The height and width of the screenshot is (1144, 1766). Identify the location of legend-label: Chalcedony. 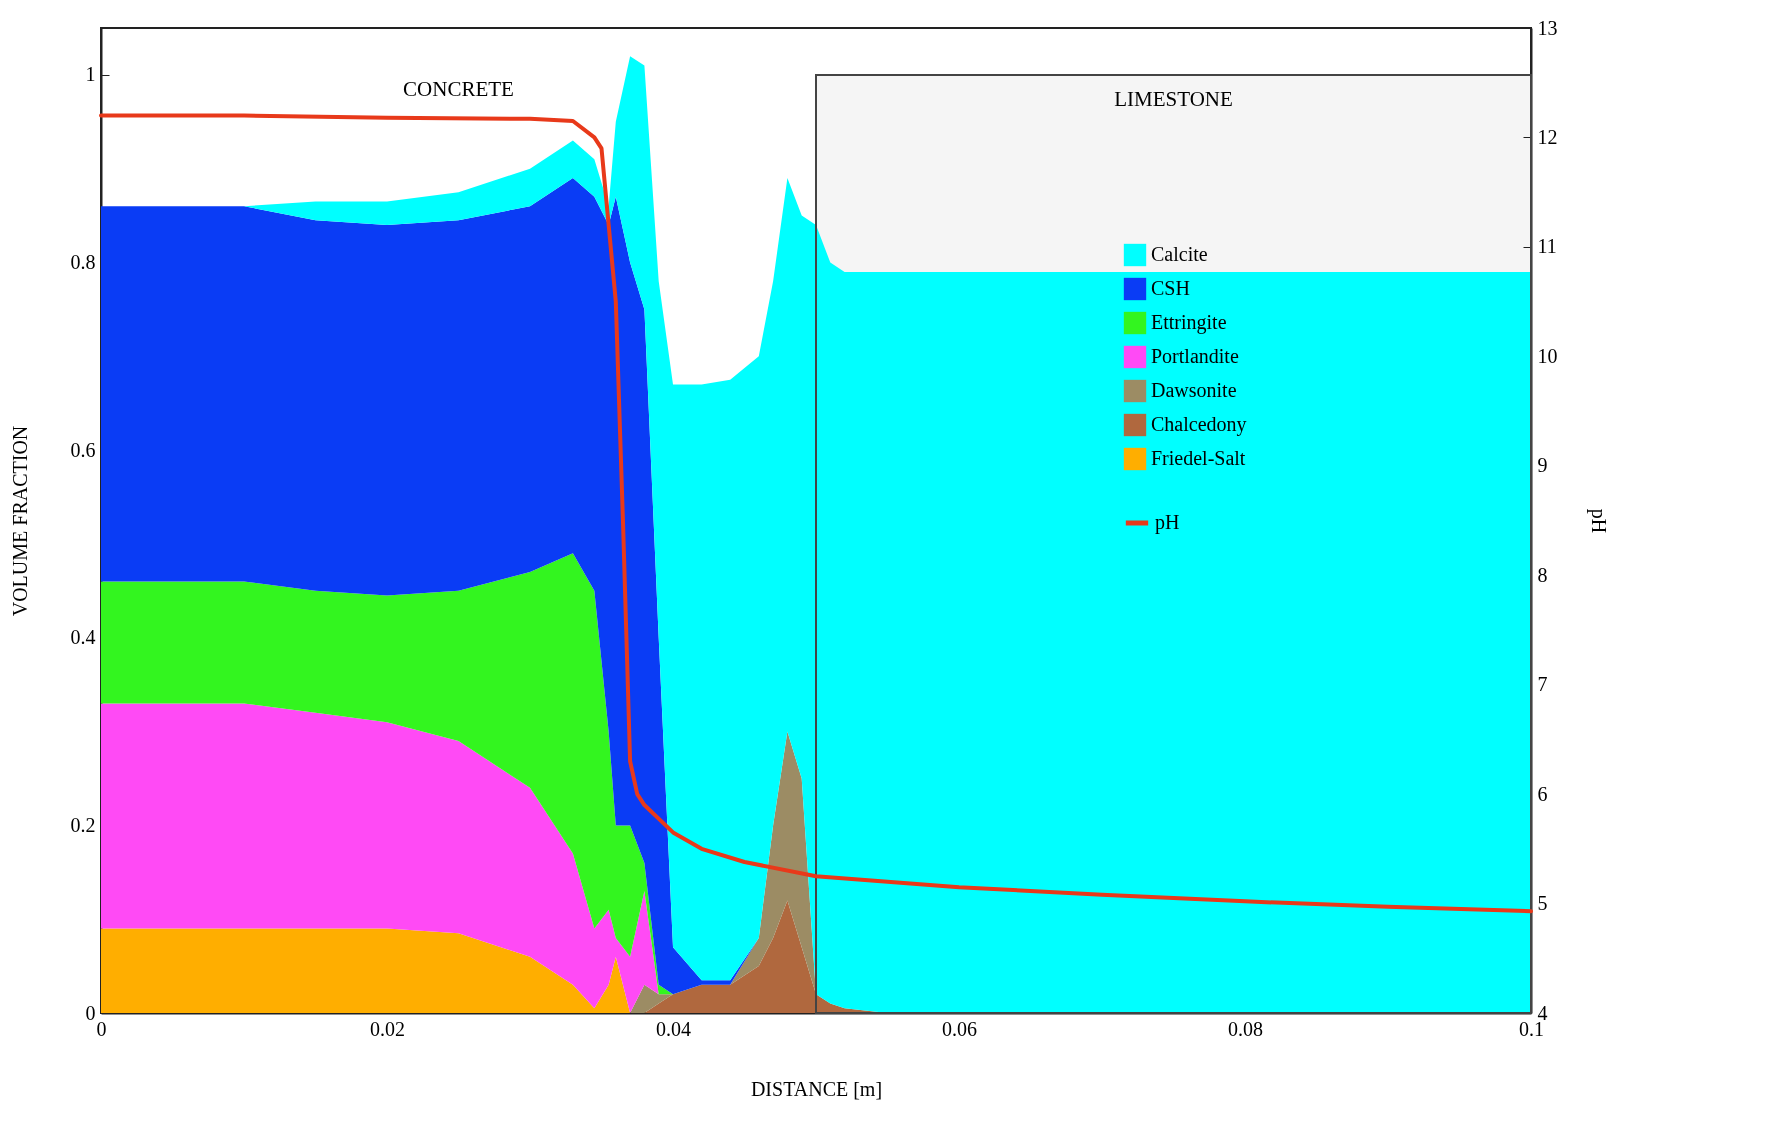
(1199, 424).